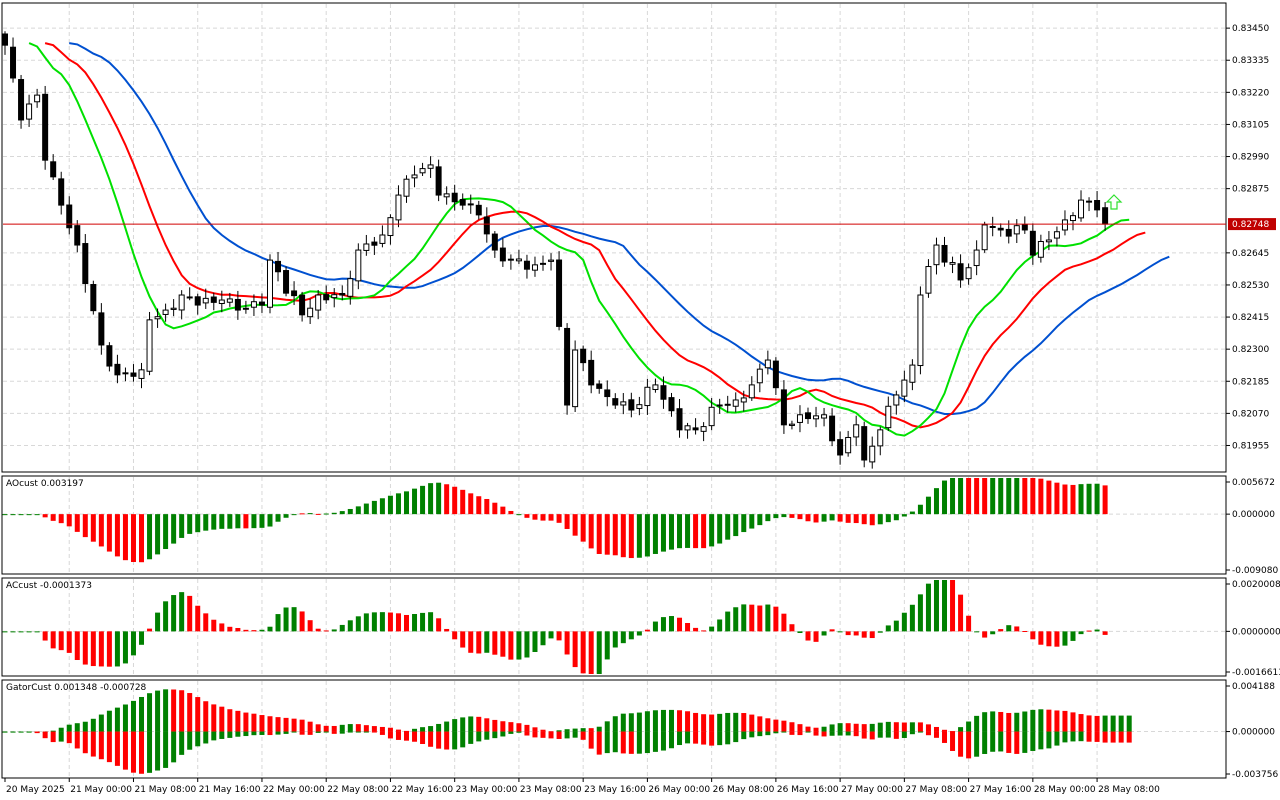  I want to click on price-tick-label: 0.83450, so click(1250, 29).